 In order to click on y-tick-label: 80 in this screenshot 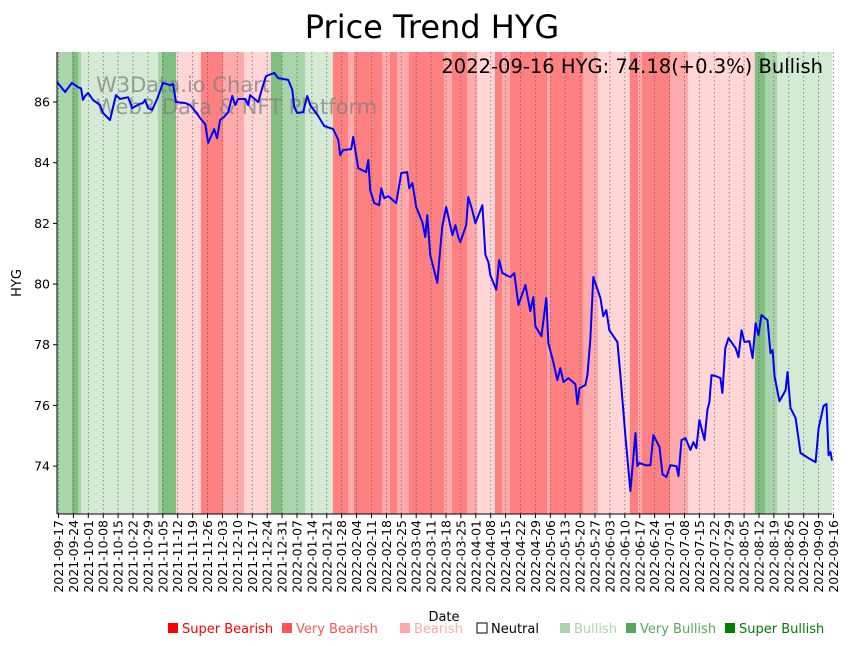, I will do `click(42, 284)`.